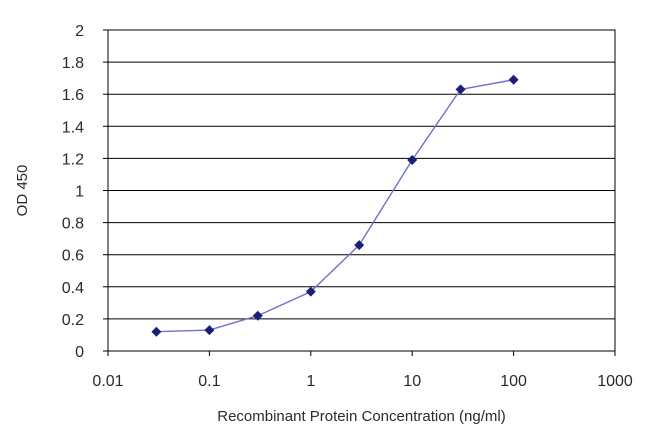  I want to click on x-tick-label: 1000, so click(615, 381).